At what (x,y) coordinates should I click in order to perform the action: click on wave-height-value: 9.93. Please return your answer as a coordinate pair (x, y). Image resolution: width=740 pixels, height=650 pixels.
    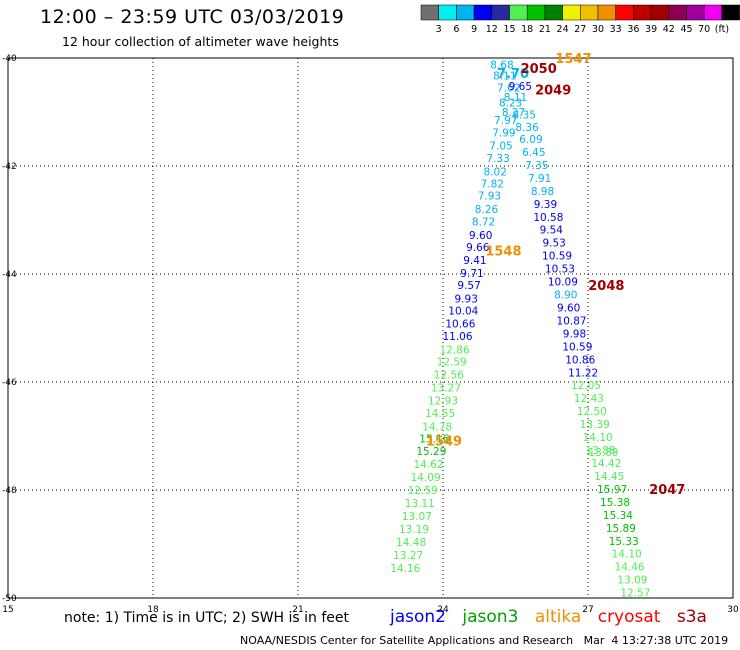
    Looking at the image, I should click on (466, 299).